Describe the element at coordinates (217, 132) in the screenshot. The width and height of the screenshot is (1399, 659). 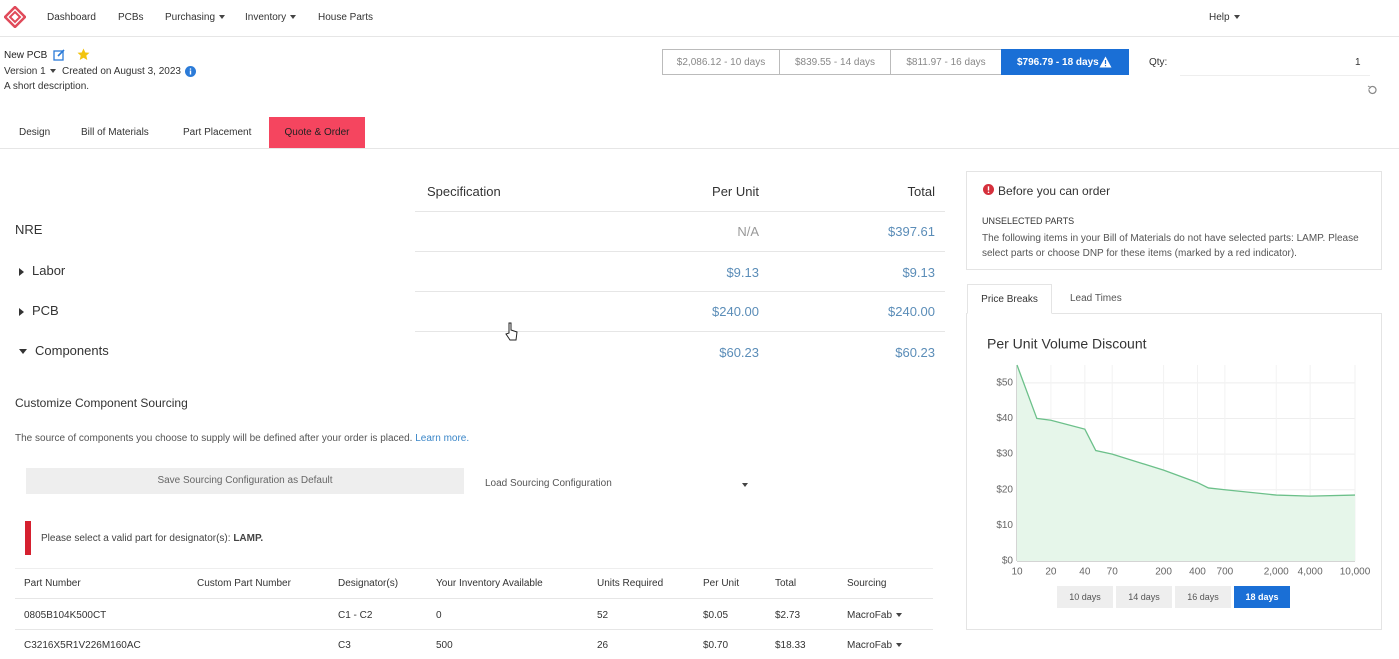
I see `tab: Part Placement` at that location.